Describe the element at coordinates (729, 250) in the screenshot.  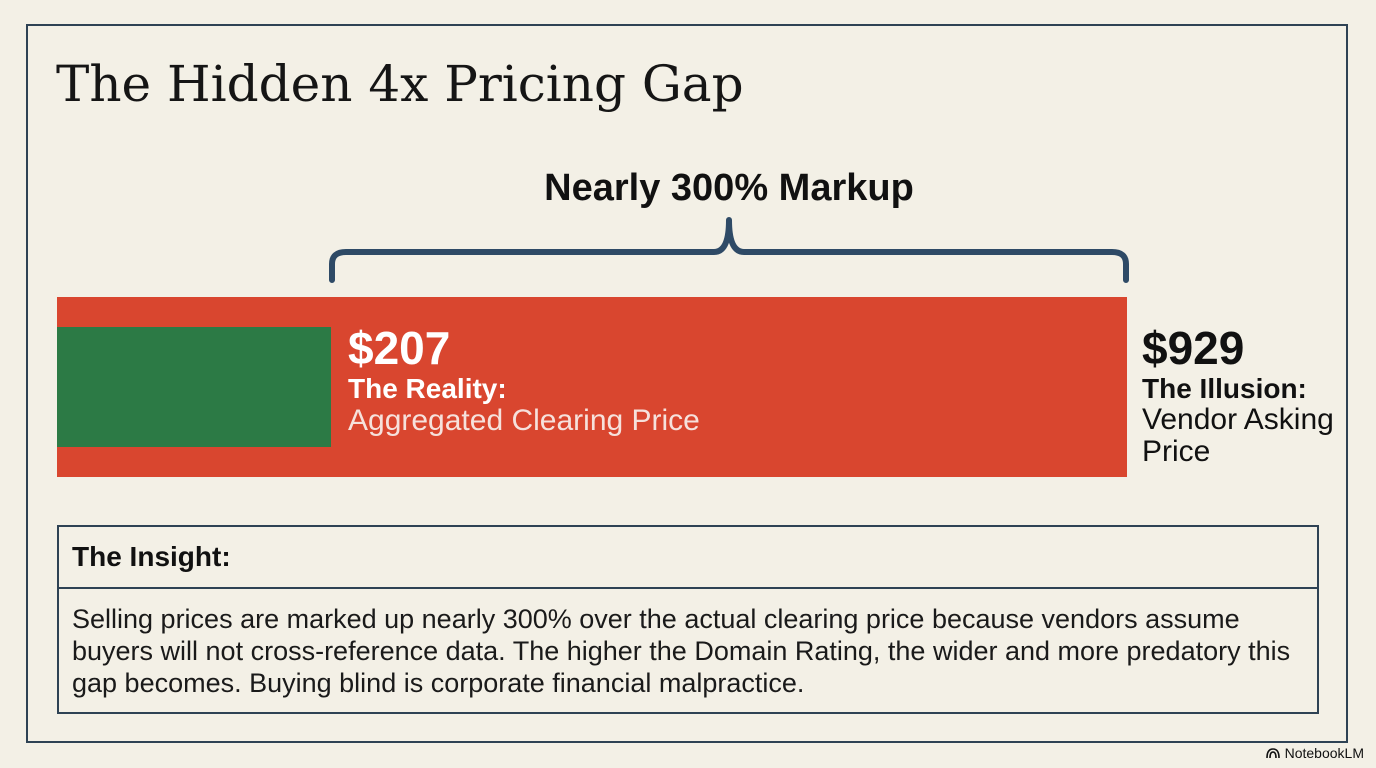
I see `markup-brace` at that location.